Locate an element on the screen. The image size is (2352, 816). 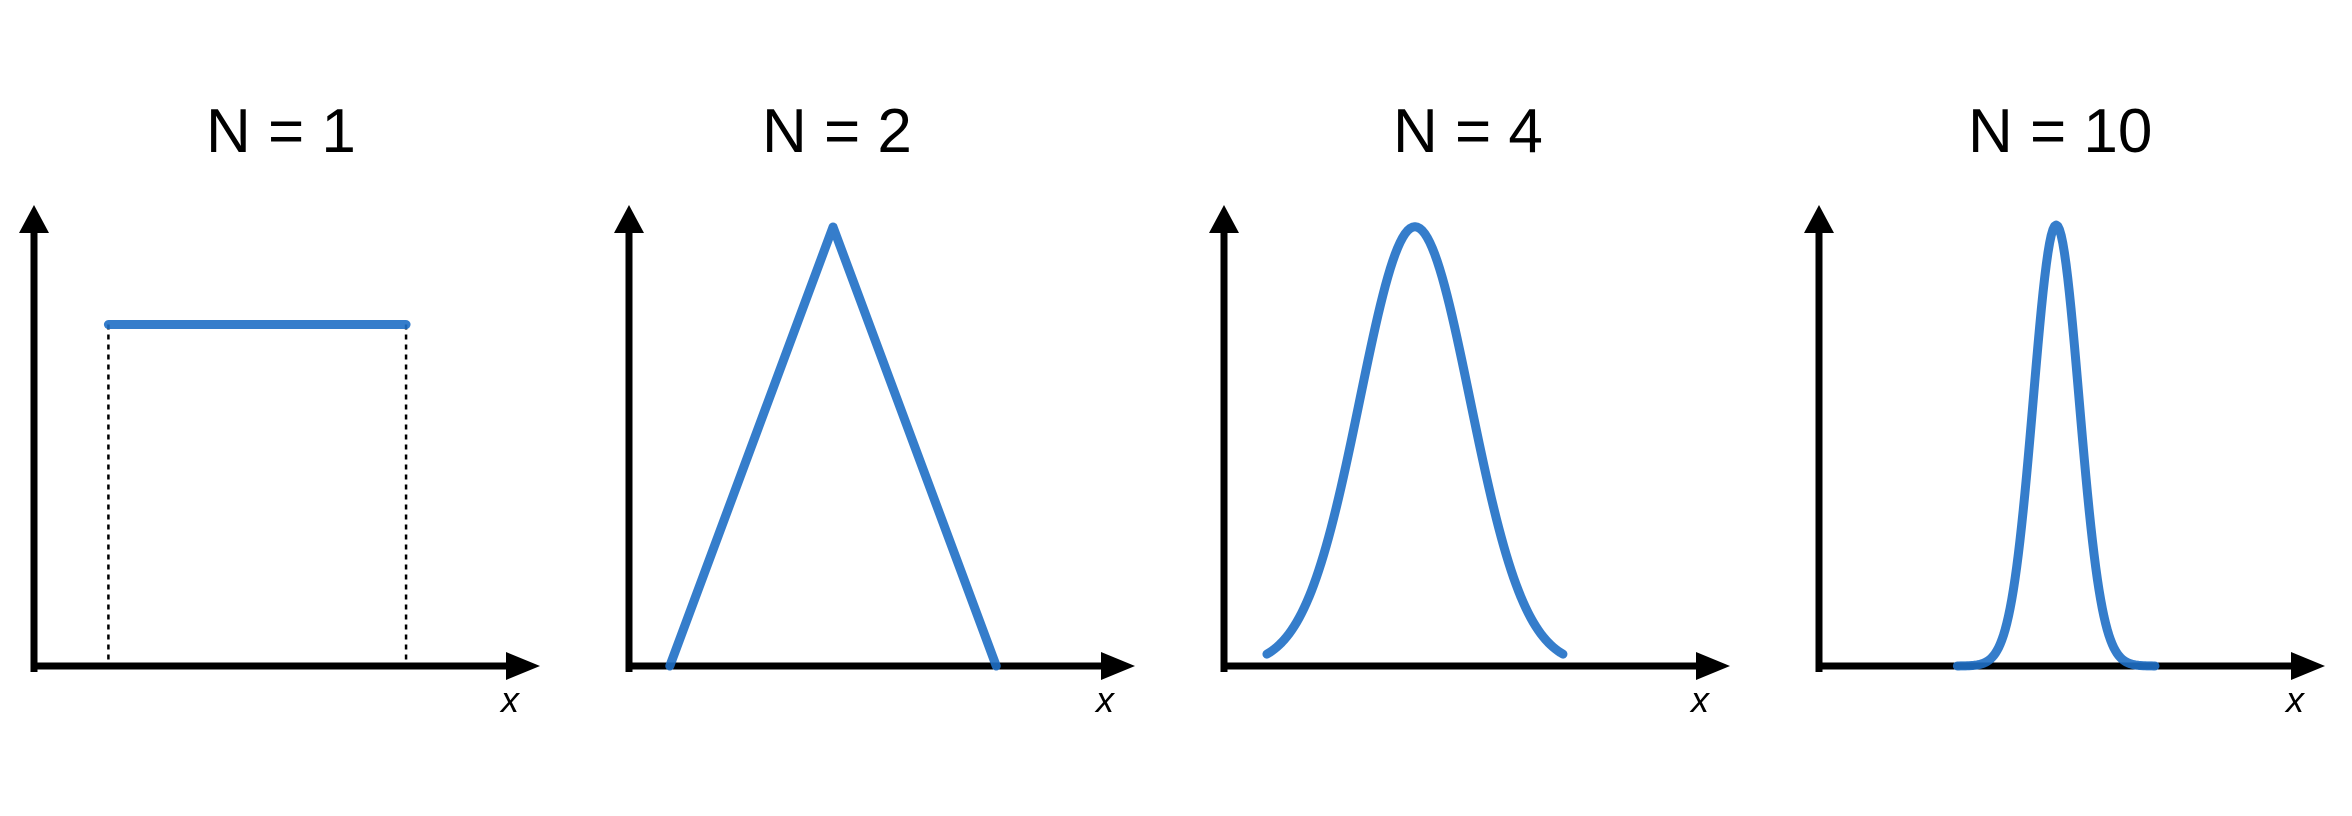
chart-title: N = 10 is located at coordinates (2060, 131).